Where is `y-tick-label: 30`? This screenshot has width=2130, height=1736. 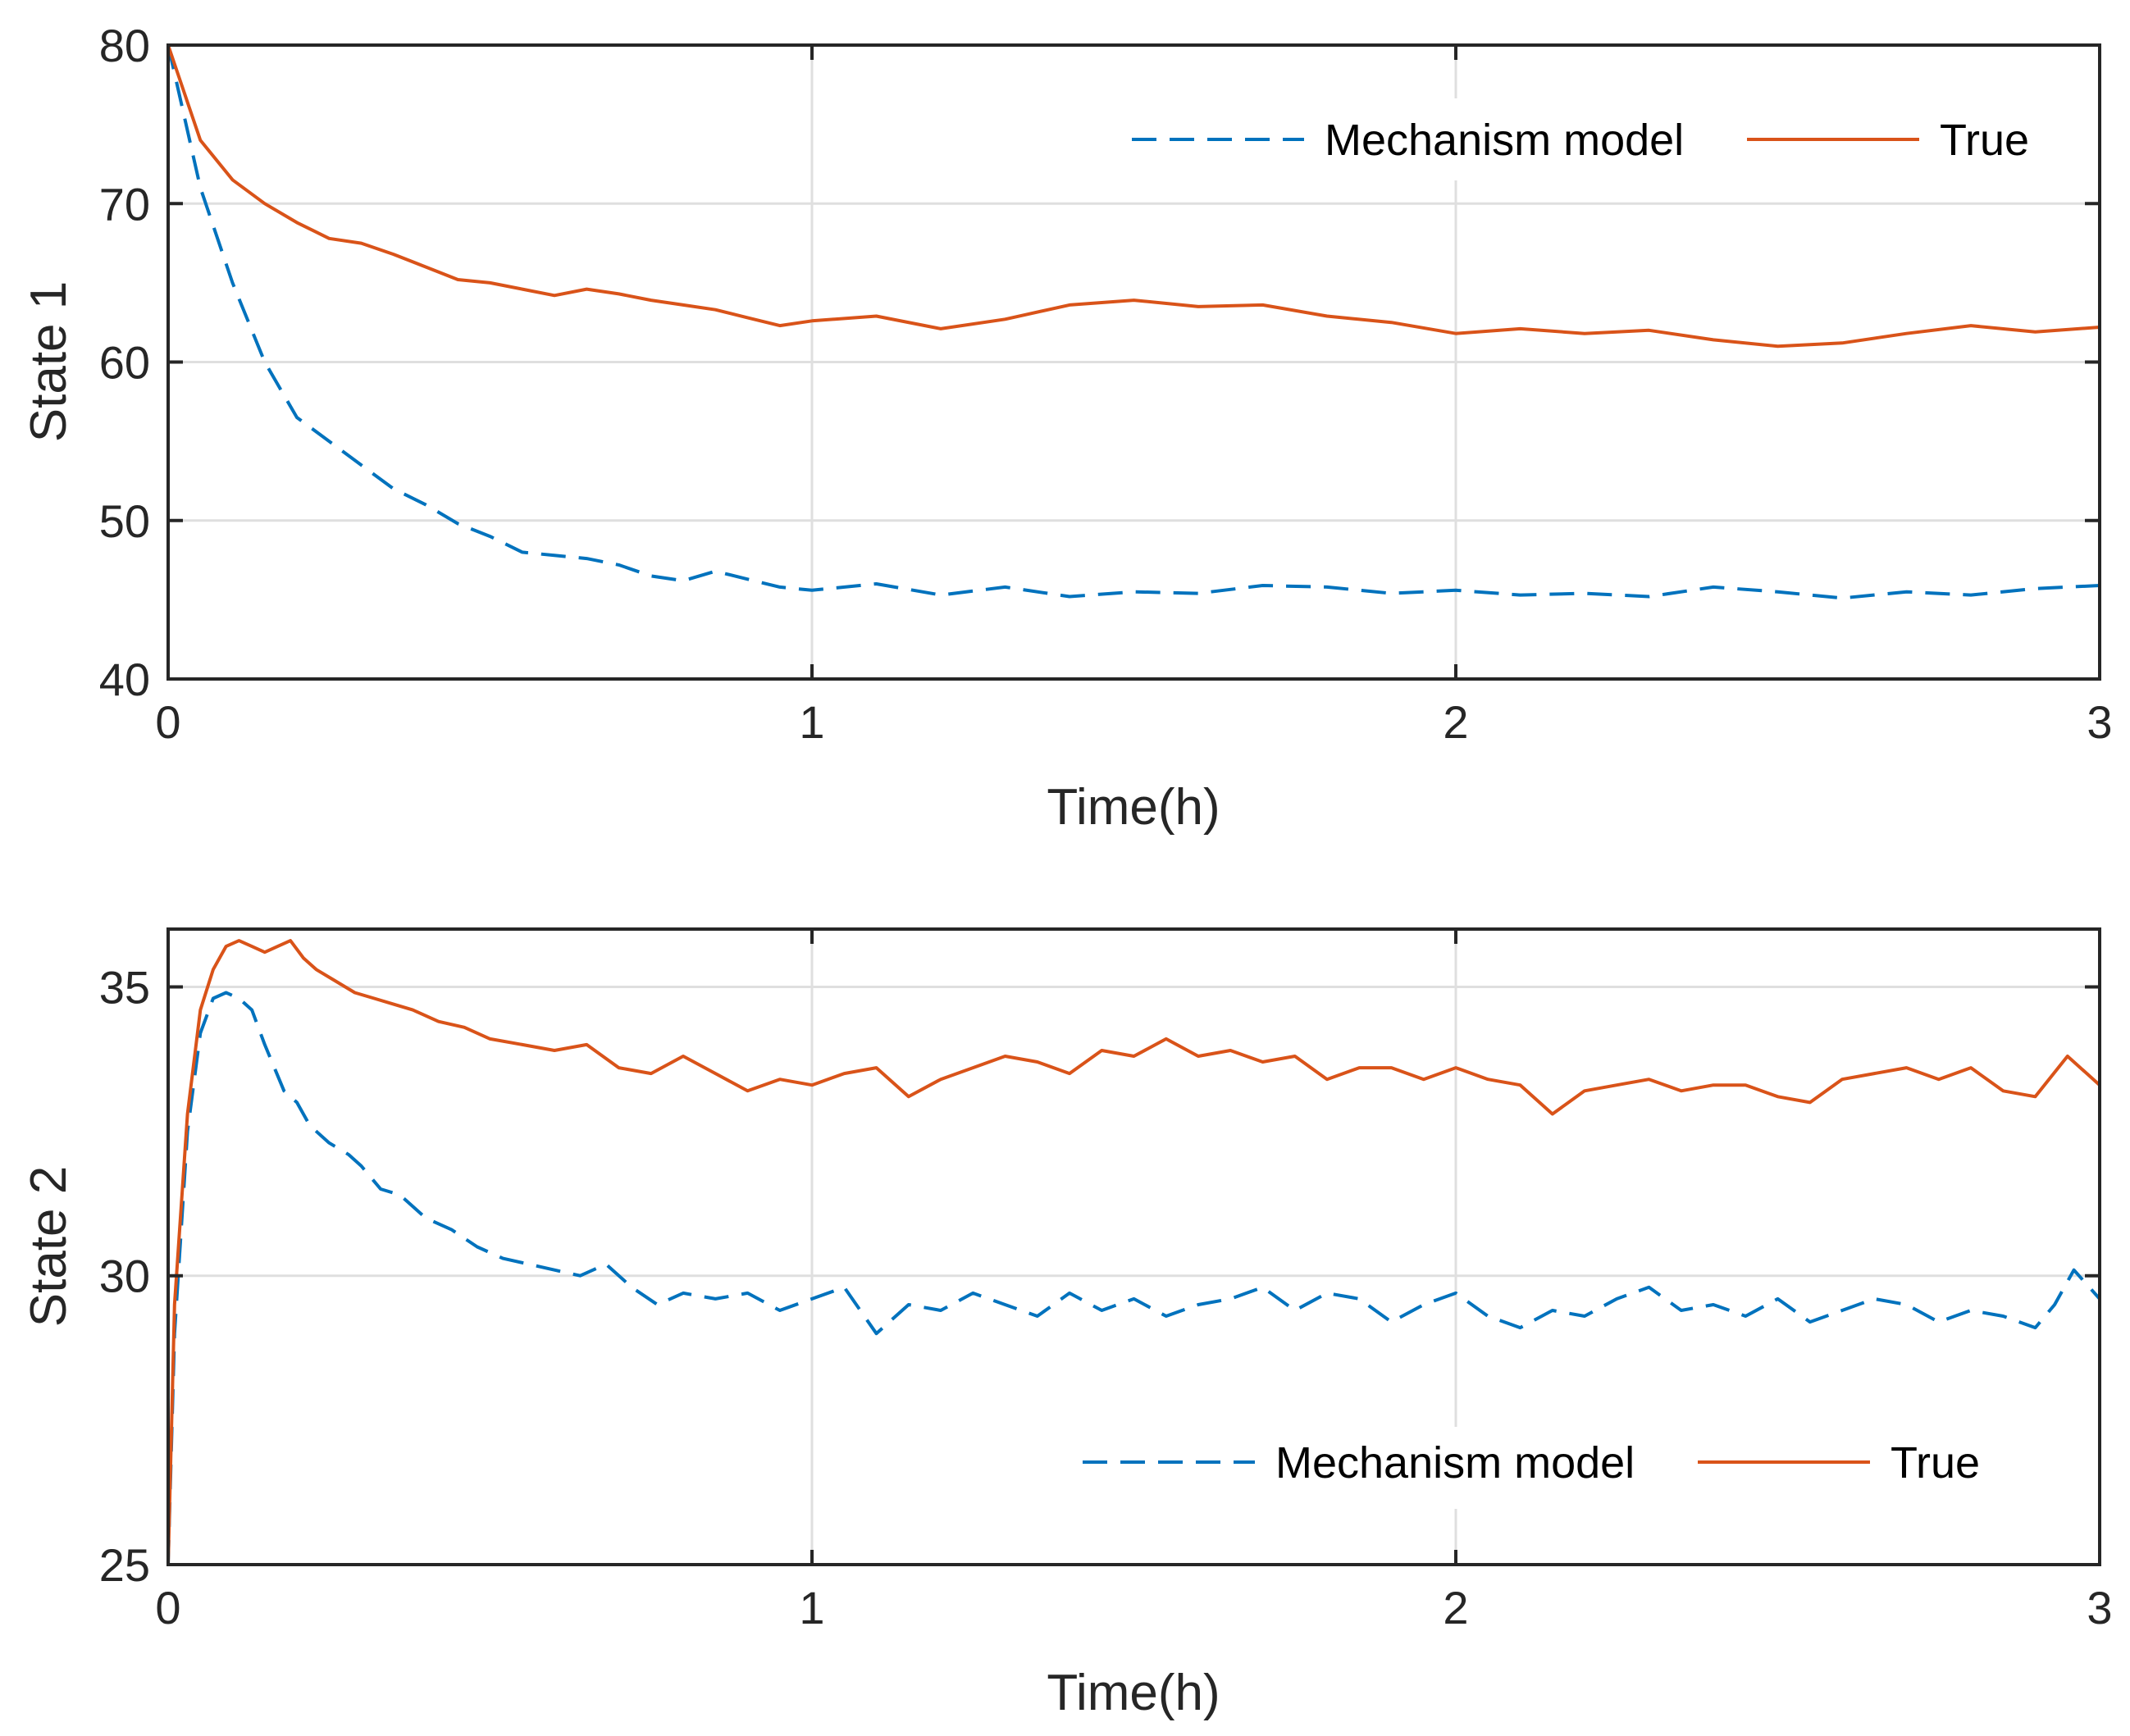
y-tick-label: 30 is located at coordinates (124, 1277).